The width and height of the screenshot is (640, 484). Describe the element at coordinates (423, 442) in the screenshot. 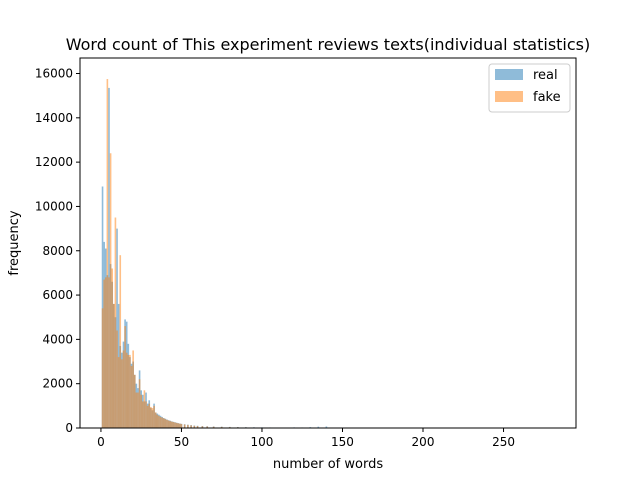

I see `x-tick-label: 200` at that location.